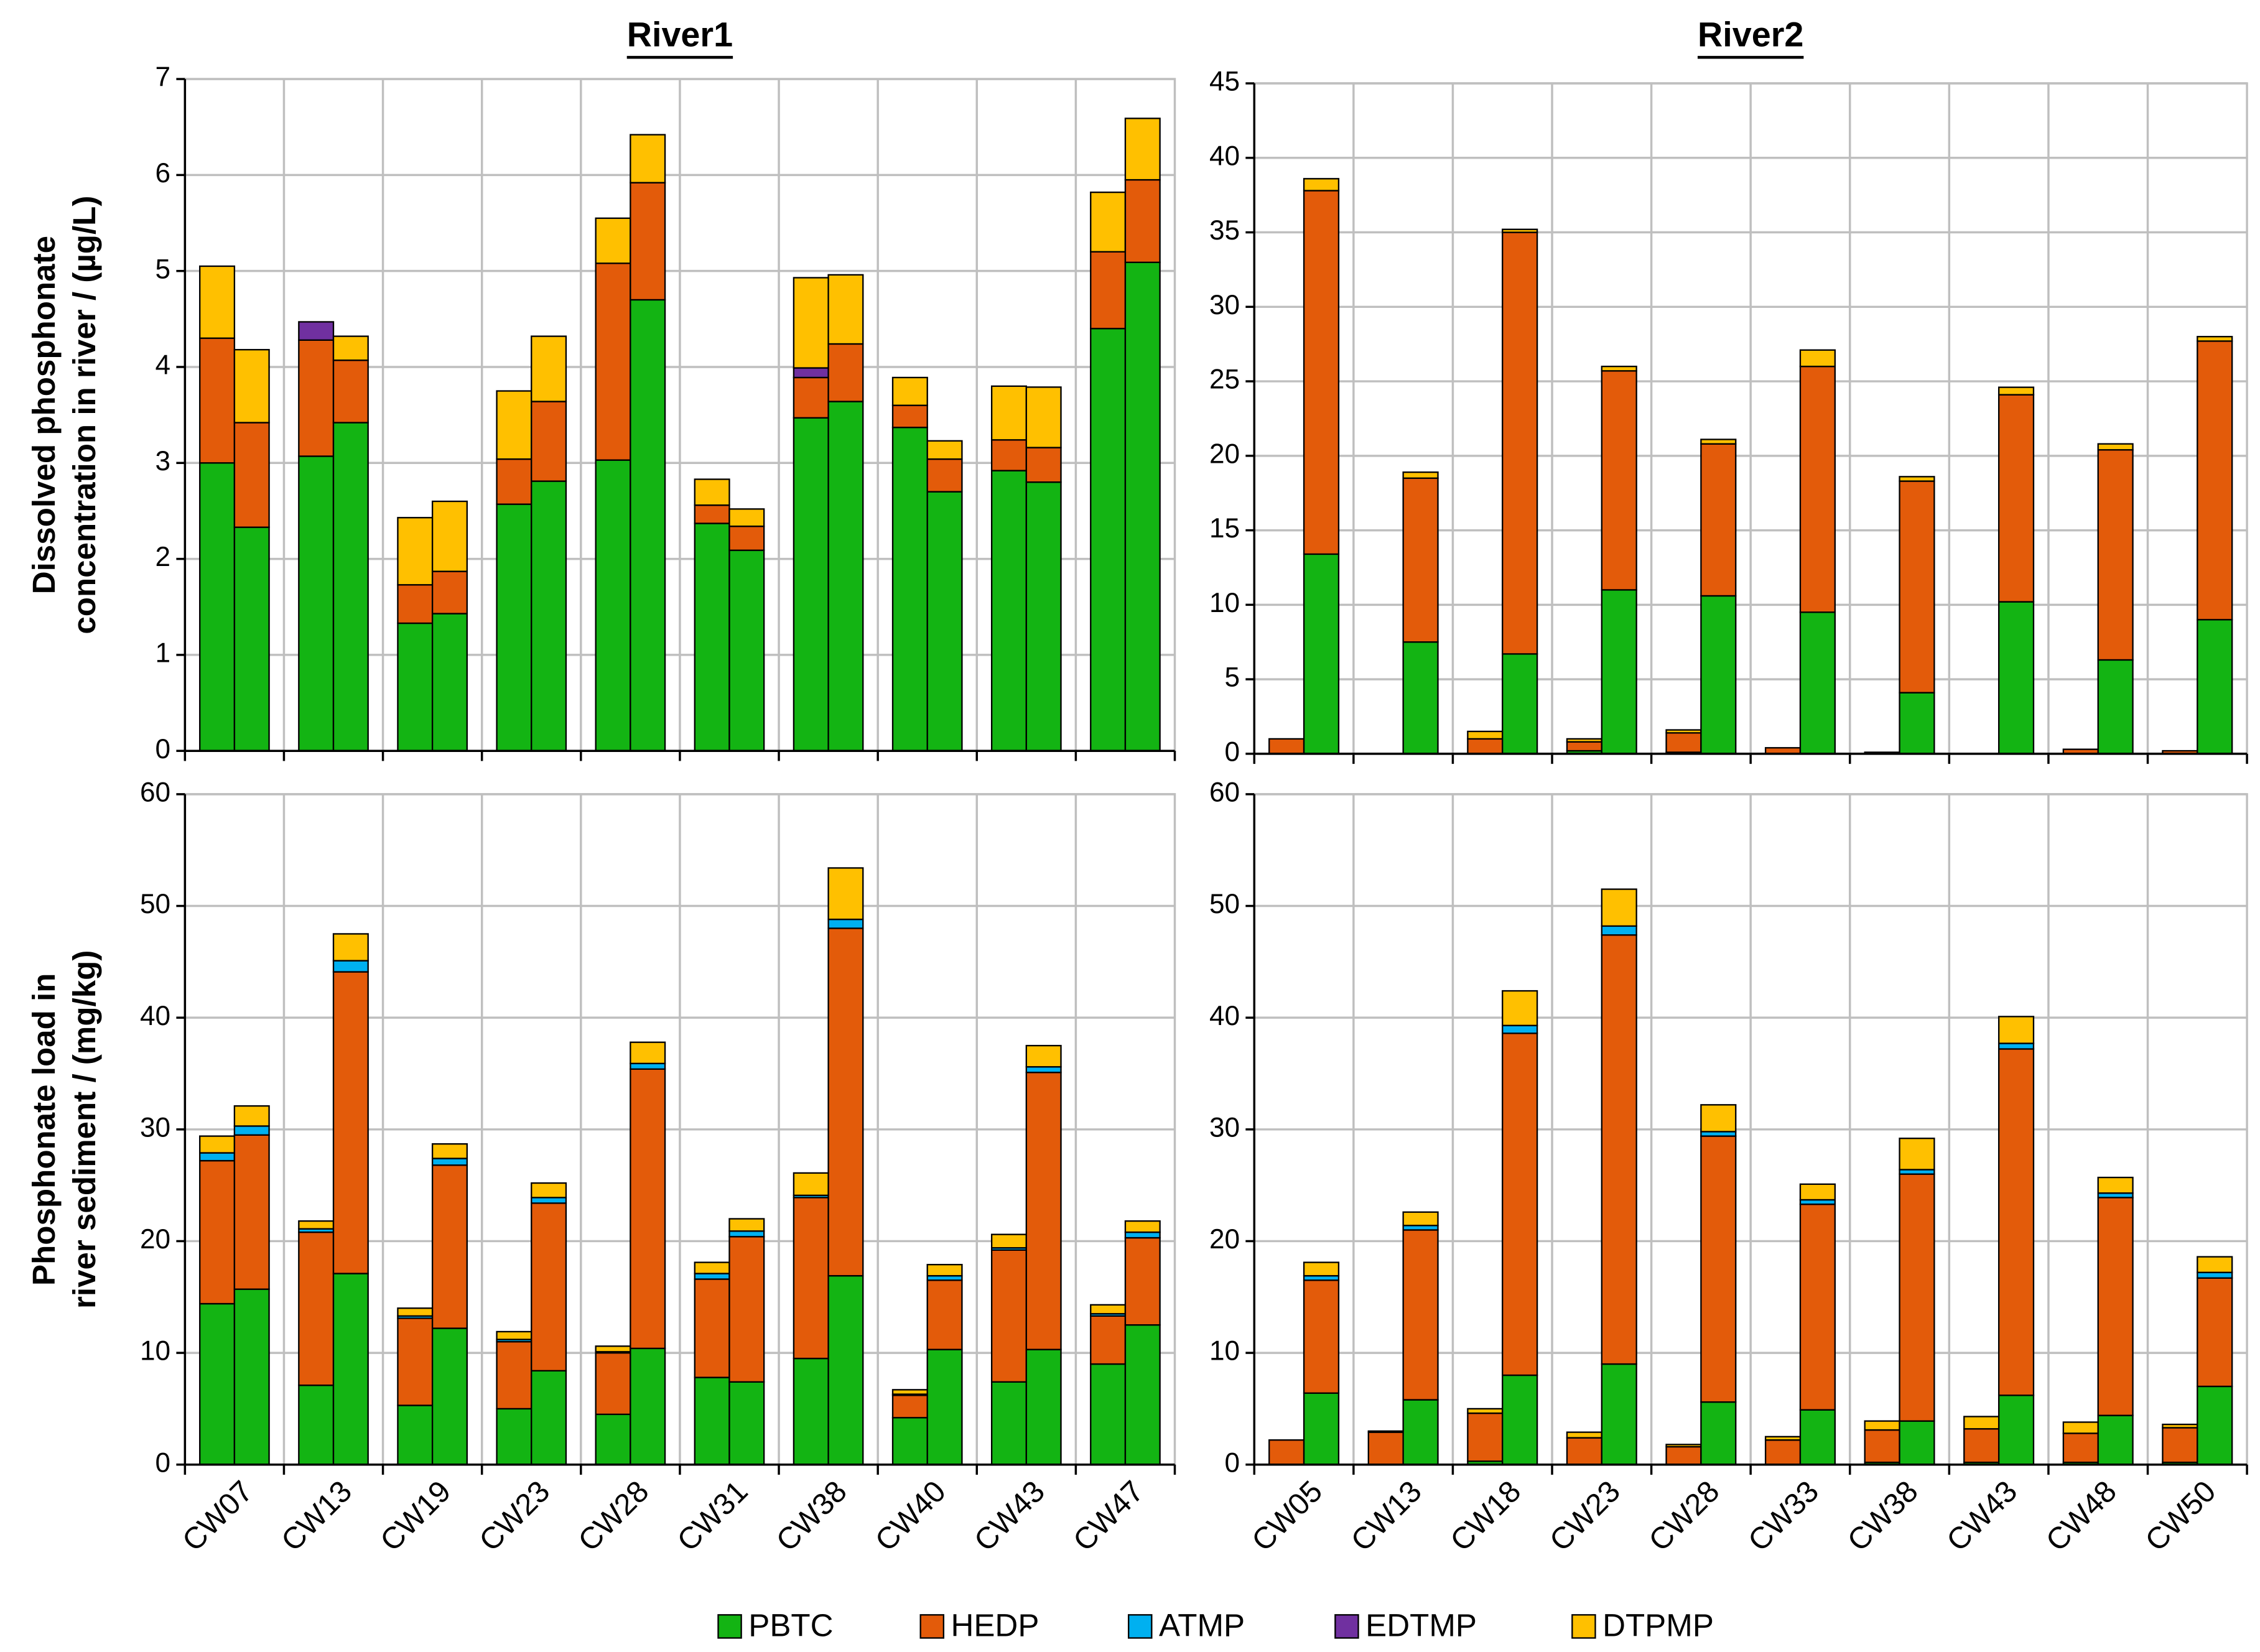  I want to click on legend-swatch, so click(1584, 1626).